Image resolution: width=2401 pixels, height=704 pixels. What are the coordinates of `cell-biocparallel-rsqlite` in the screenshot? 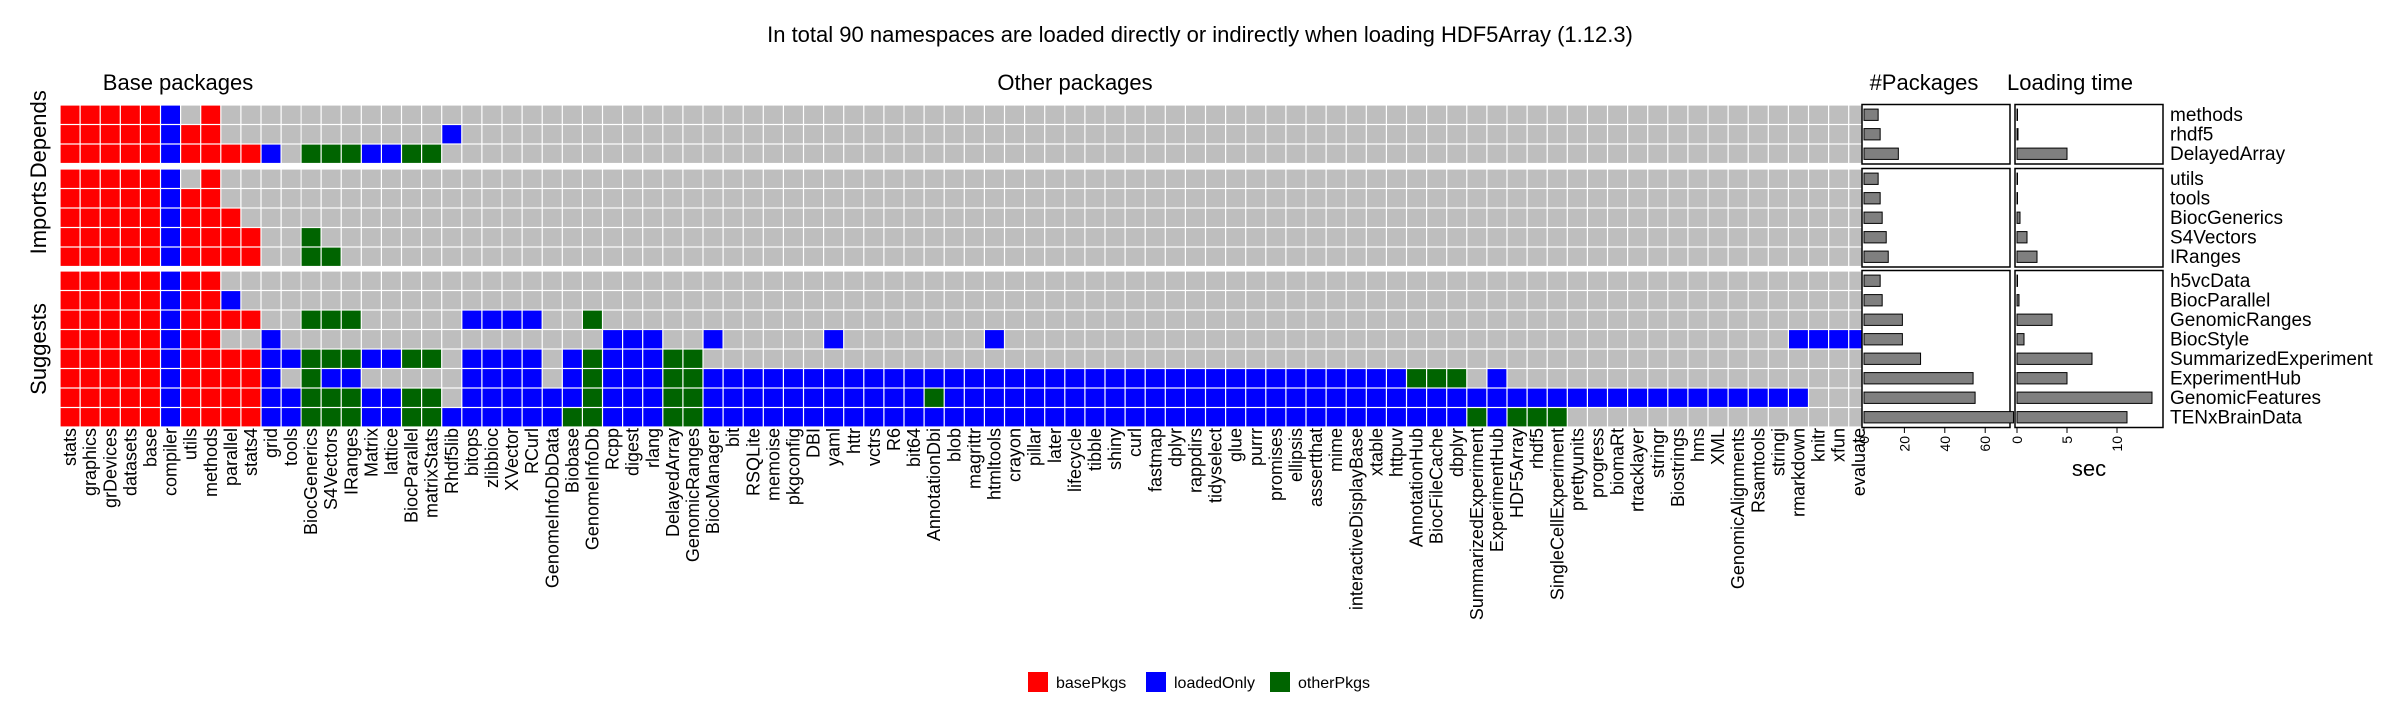 It's located at (753, 300).